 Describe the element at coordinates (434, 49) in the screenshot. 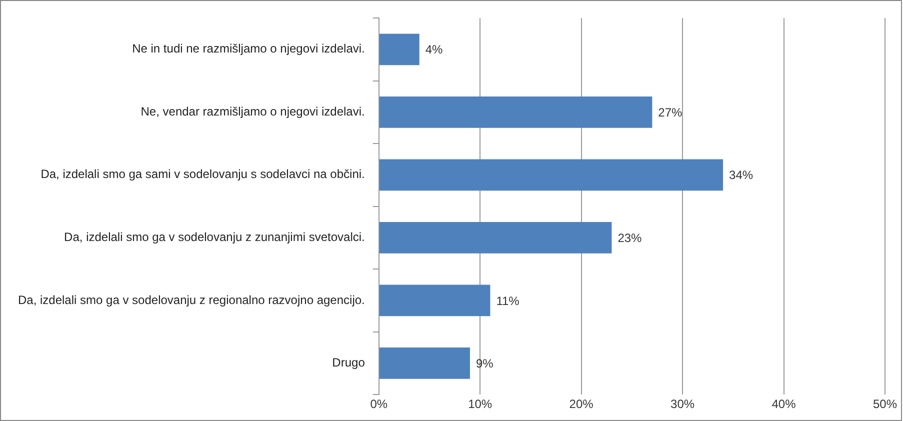

I see `data-label: 4%` at that location.